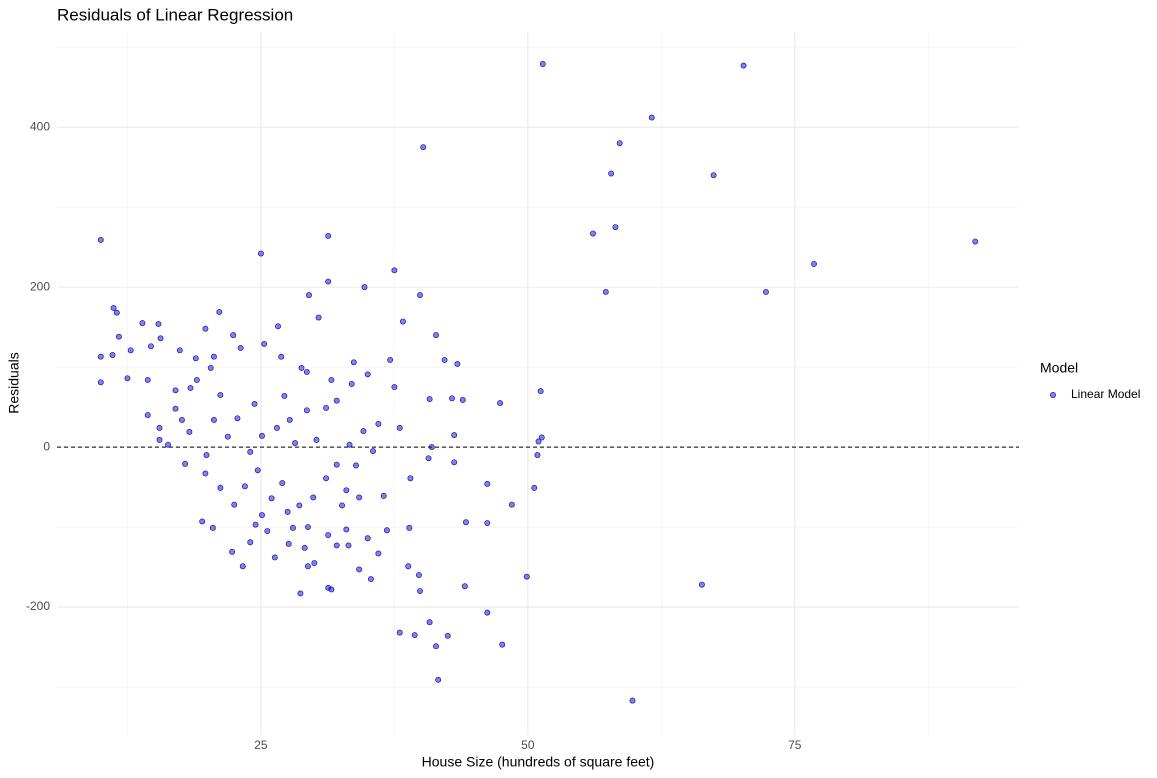  Describe the element at coordinates (1053, 395) in the screenshot. I see `legend-marker` at that location.